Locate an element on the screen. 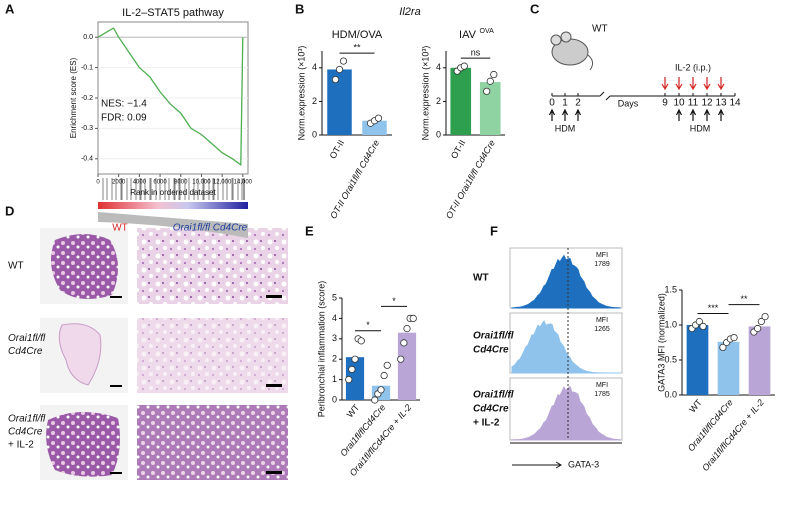 This screenshot has width=785, height=513. day-label: 9 is located at coordinates (665, 103).